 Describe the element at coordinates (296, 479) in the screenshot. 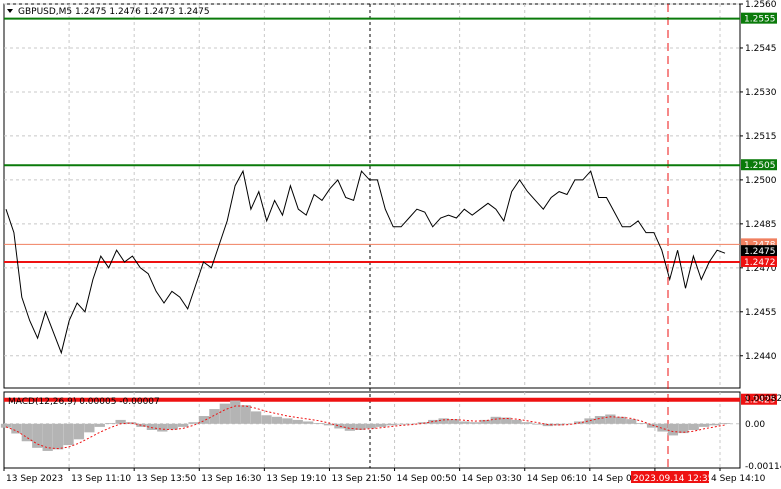

I see `time-axis-label: 13 Sep 19:10` at that location.